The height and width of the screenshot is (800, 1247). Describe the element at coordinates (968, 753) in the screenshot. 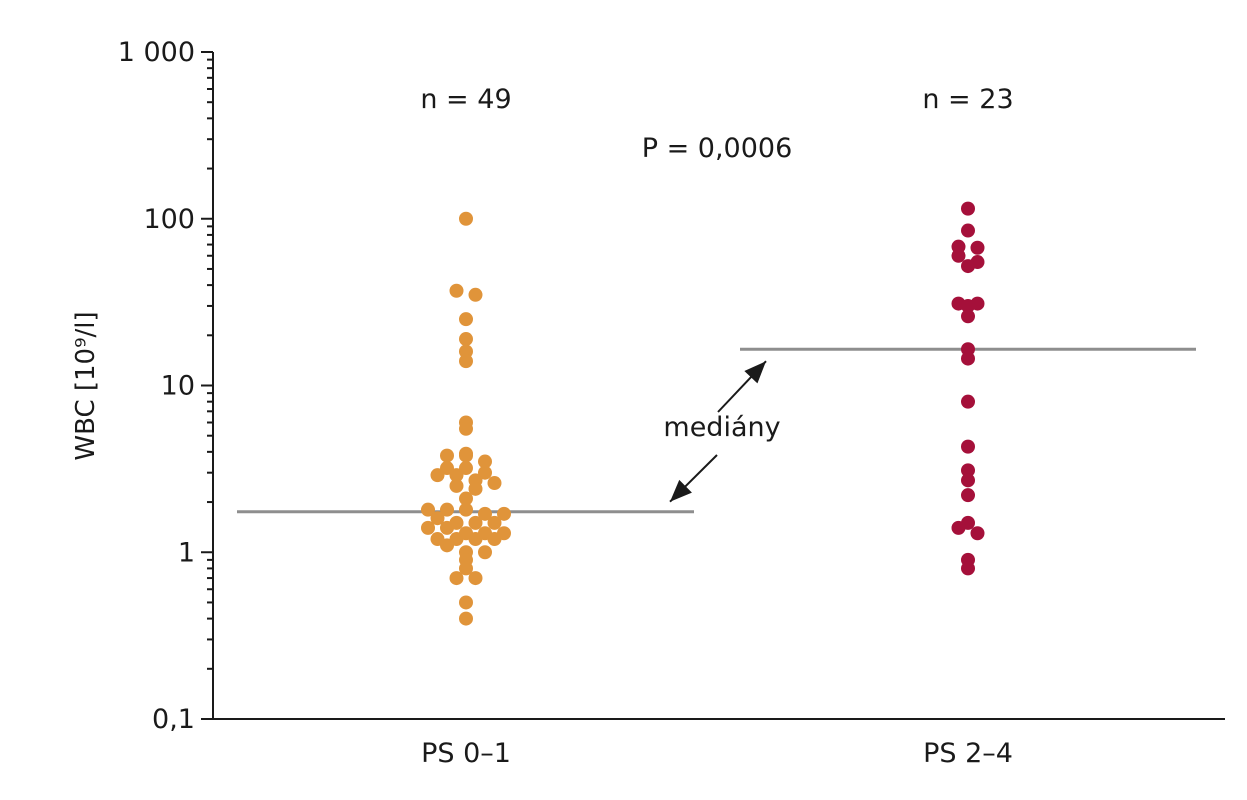

I see `x-category-label: PS 2–4` at that location.